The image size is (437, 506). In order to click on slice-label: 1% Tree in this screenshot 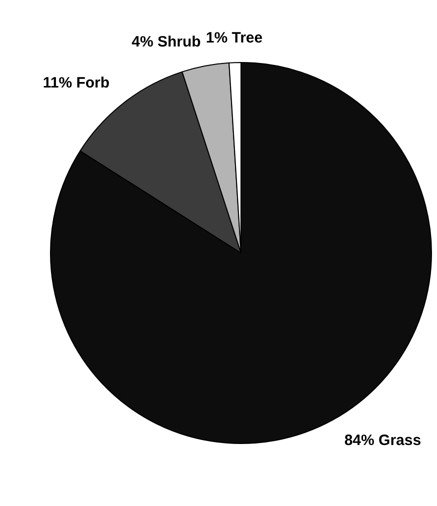, I will do `click(234, 38)`.